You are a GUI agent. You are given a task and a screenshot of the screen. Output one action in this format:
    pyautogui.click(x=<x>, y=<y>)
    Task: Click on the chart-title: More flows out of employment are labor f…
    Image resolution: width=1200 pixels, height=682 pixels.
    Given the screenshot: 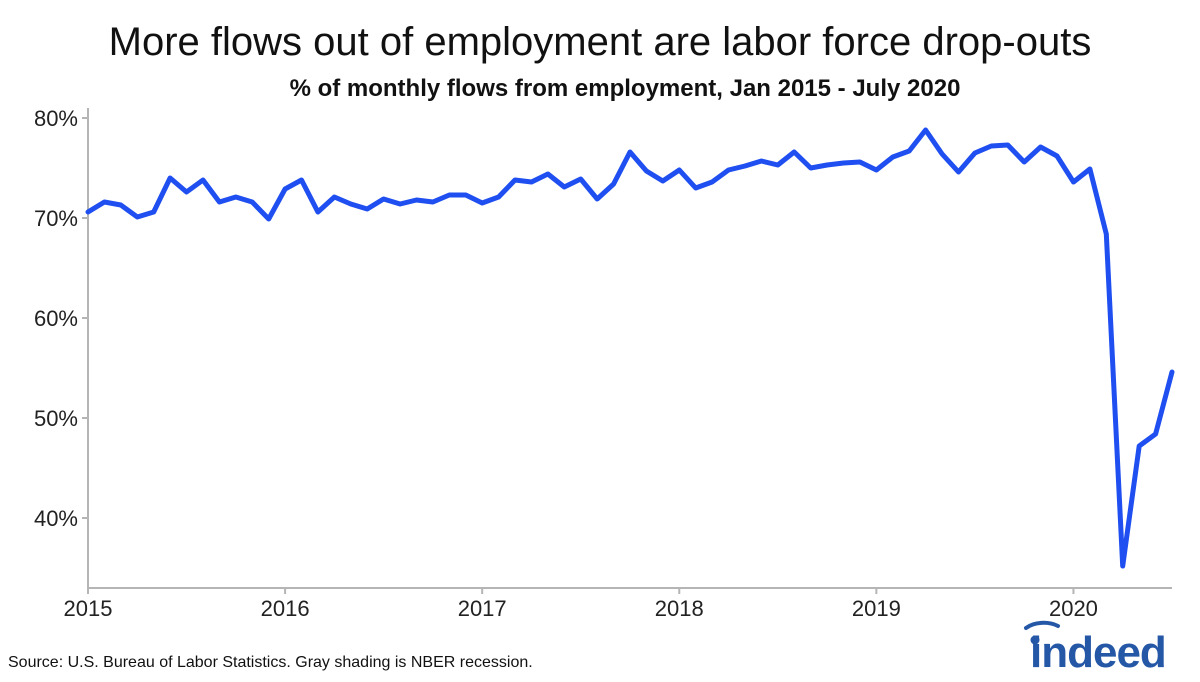 What is the action you would take?
    pyautogui.click(x=600, y=42)
    